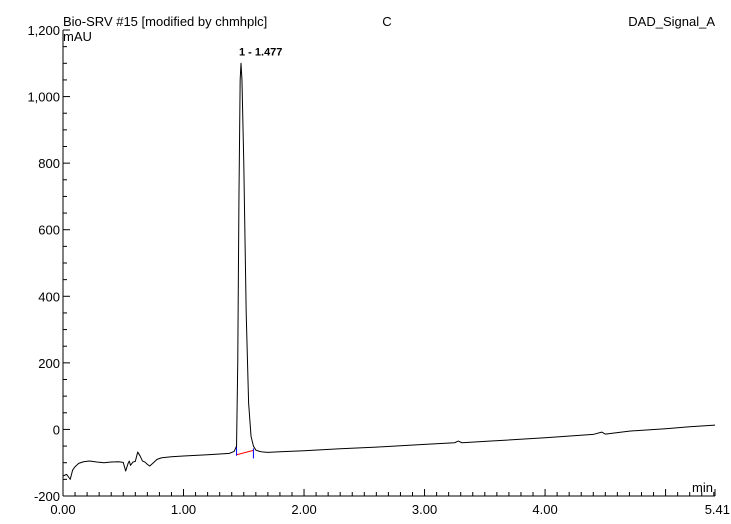 The height and width of the screenshot is (524, 731). Describe the element at coordinates (424, 509) in the screenshot. I see `x-tick-label: 3.00` at that location.